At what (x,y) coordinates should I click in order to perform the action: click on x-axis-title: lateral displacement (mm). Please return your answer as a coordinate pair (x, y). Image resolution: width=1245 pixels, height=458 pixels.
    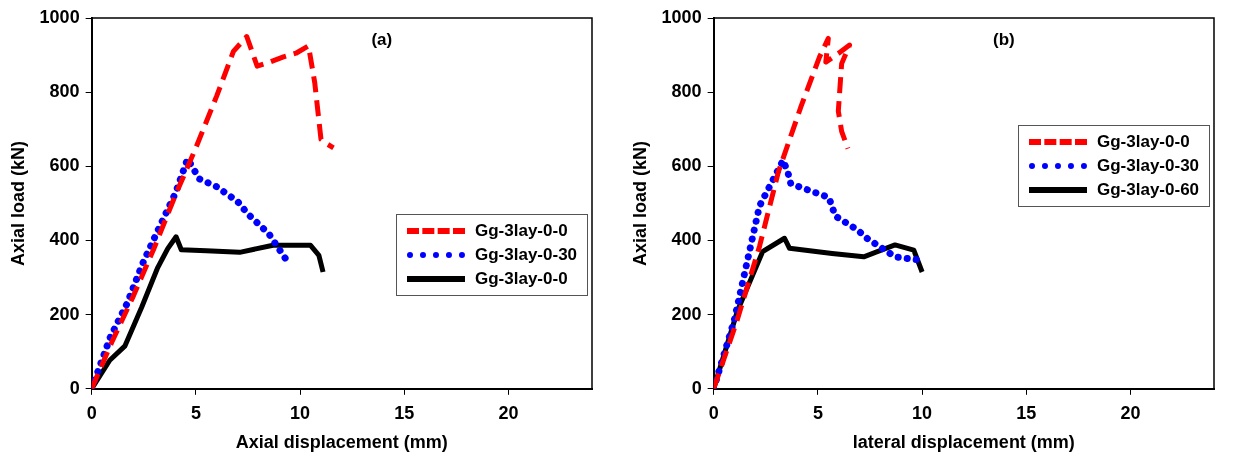
    Looking at the image, I should click on (963, 442).